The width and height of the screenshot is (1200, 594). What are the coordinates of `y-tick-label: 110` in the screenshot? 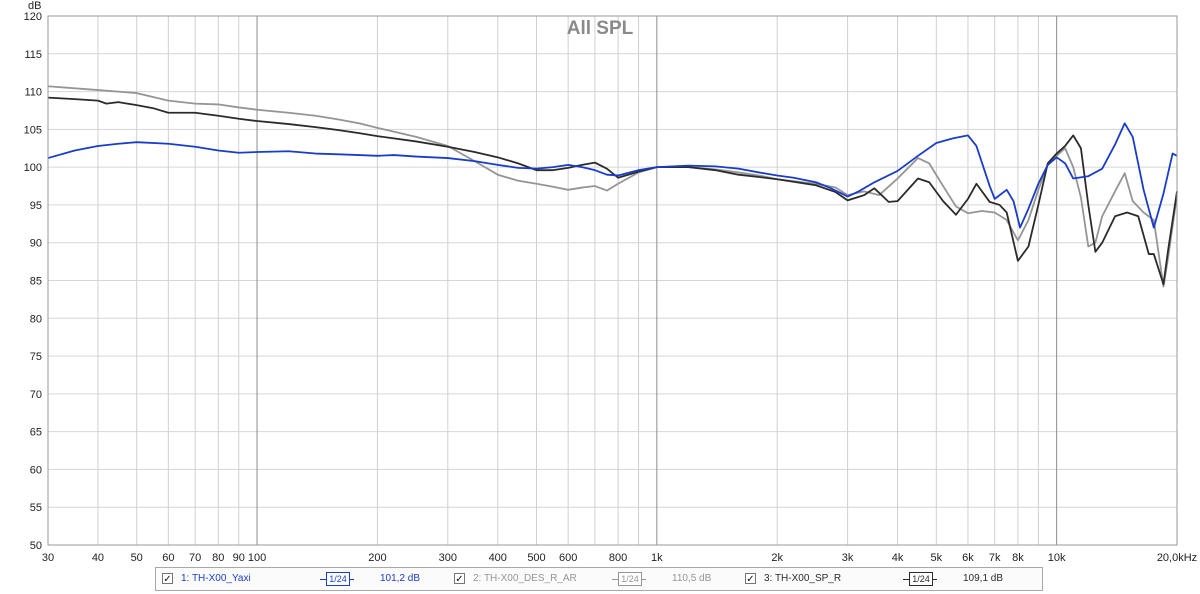 It's located at (33, 93).